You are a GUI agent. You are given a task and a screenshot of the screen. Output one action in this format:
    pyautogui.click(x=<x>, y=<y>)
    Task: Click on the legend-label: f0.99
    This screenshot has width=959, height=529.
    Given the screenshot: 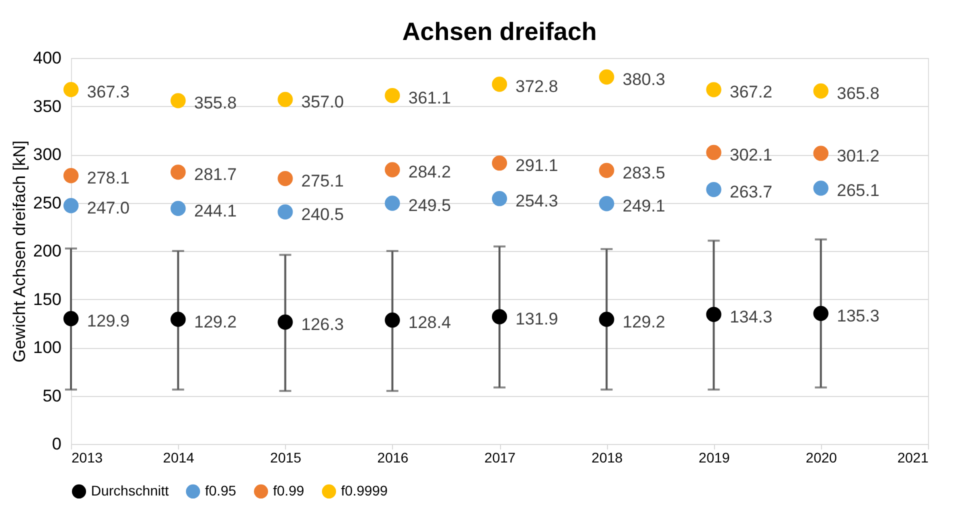 What is the action you would take?
    pyautogui.click(x=288, y=490)
    